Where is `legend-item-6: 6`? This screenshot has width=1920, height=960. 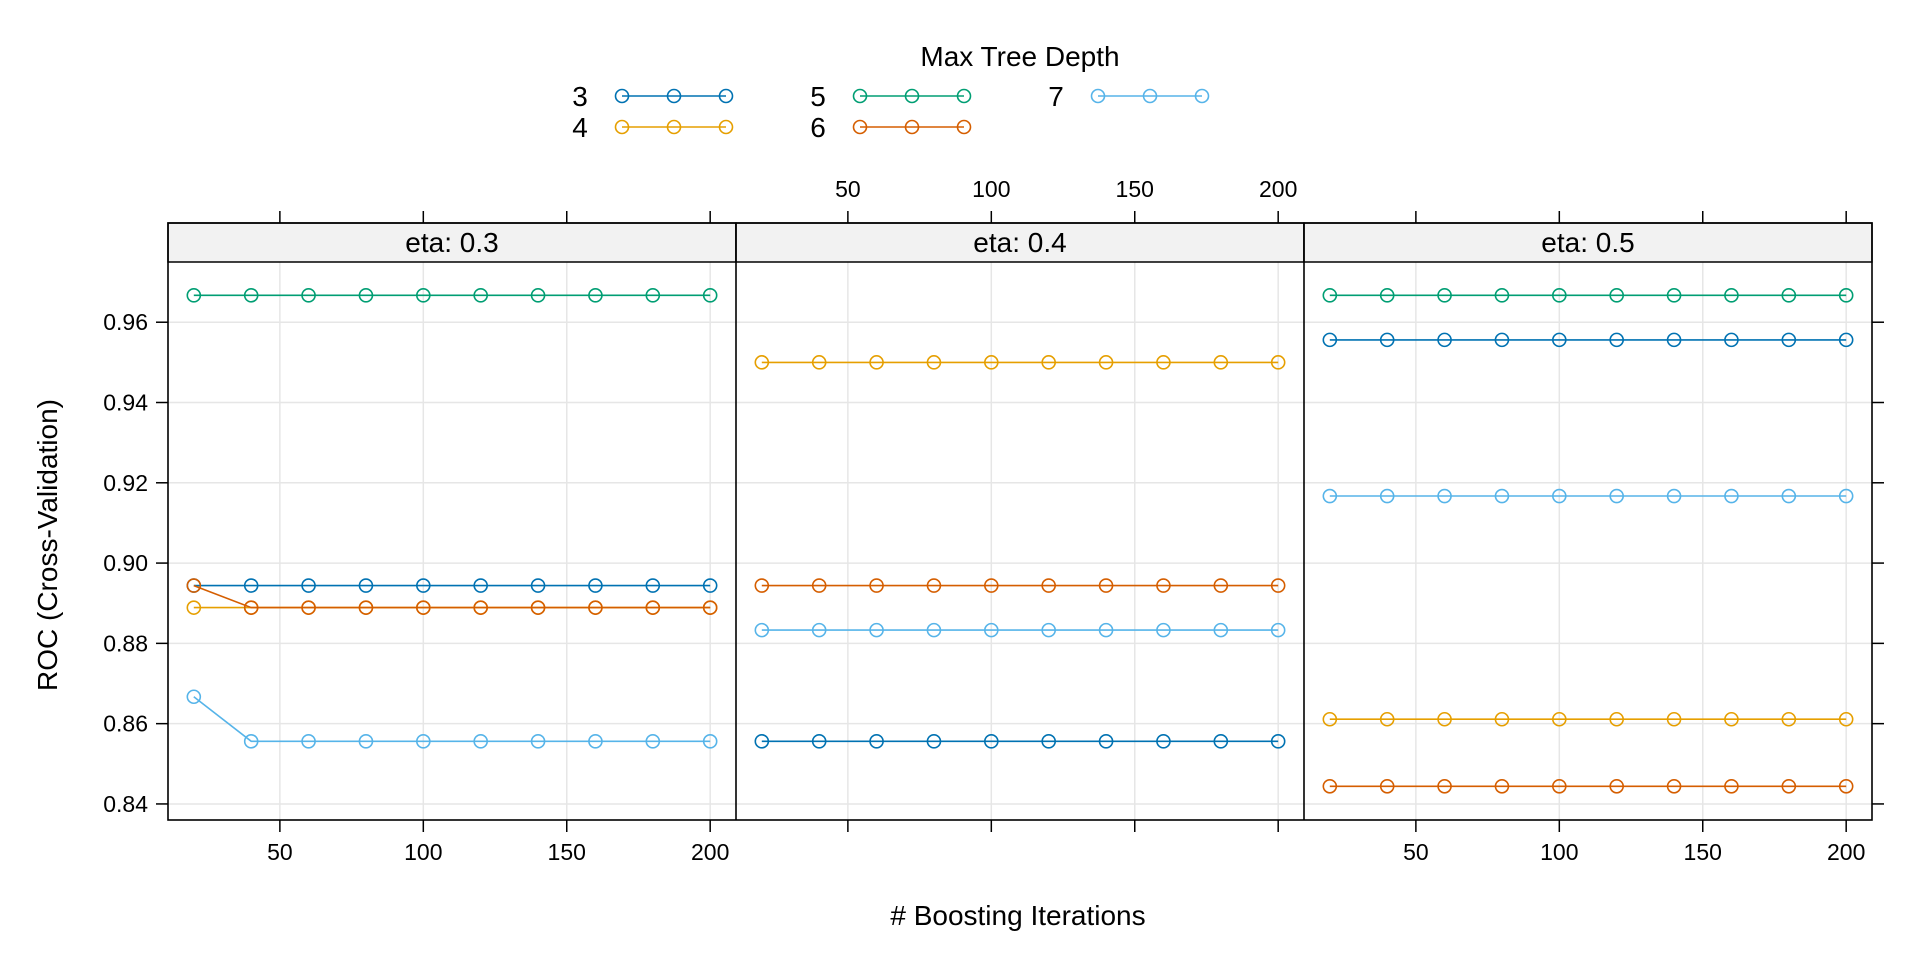
legend-item-6: 6 is located at coordinates (891, 127).